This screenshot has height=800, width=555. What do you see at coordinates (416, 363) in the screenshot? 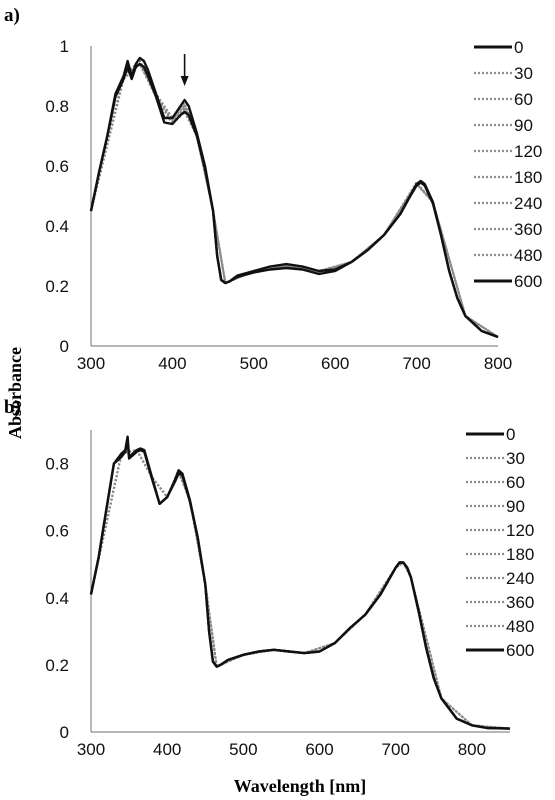
I see `panel-a-x-tick-label: 700` at bounding box center [416, 363].